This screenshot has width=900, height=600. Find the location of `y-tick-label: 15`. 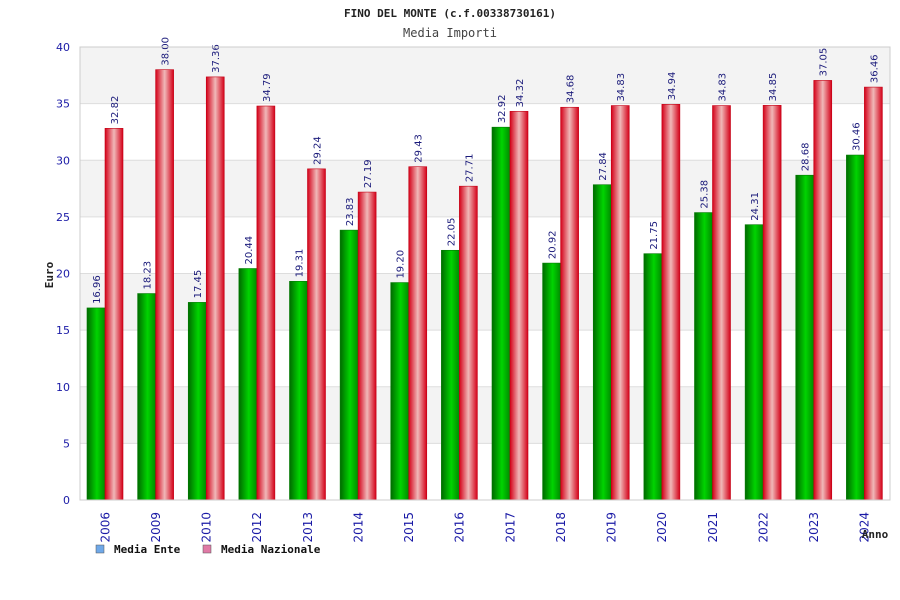

y-tick-label: 15 is located at coordinates (63, 330).